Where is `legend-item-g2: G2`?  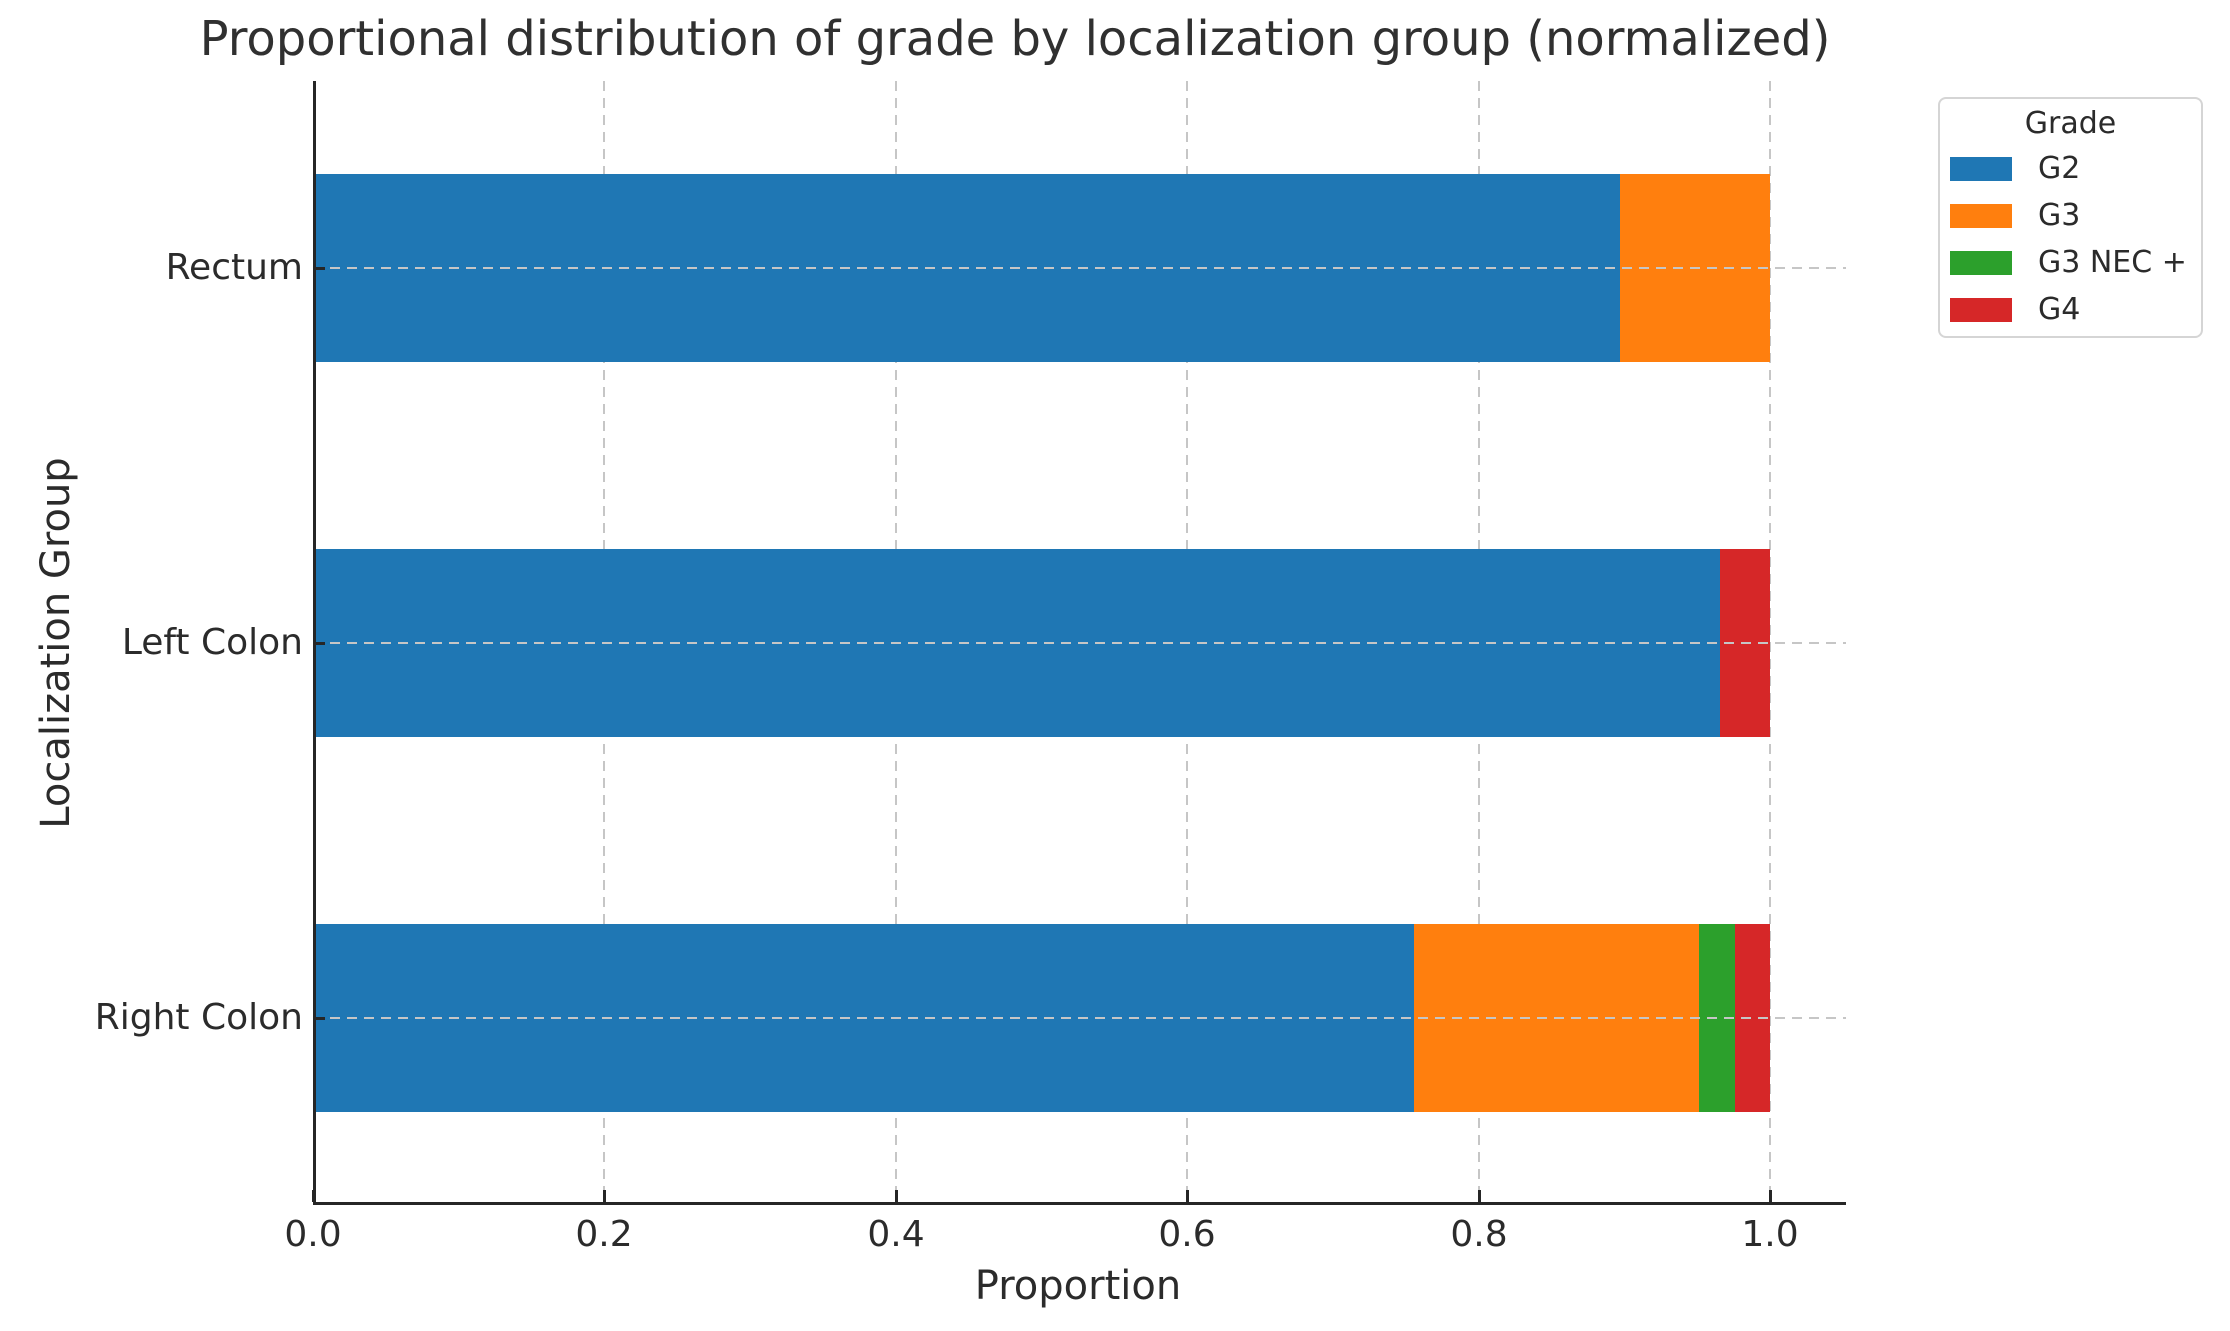 legend-item-g2: G2 is located at coordinates (2070, 168).